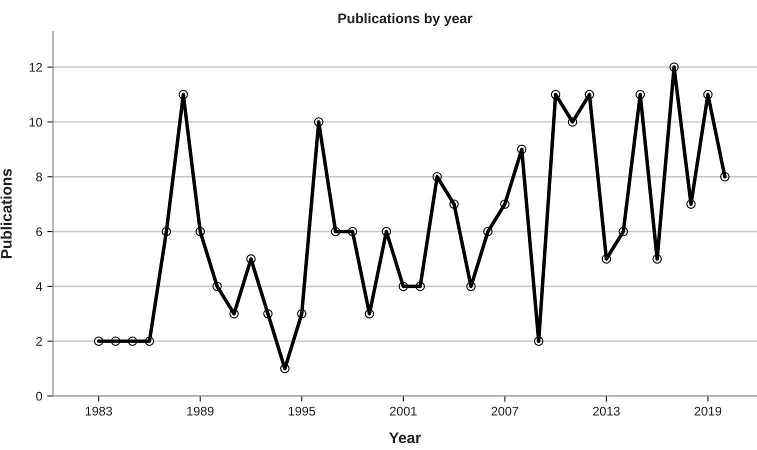 The height and width of the screenshot is (450, 757). What do you see at coordinates (39, 231) in the screenshot?
I see `y-tick-label: 6` at bounding box center [39, 231].